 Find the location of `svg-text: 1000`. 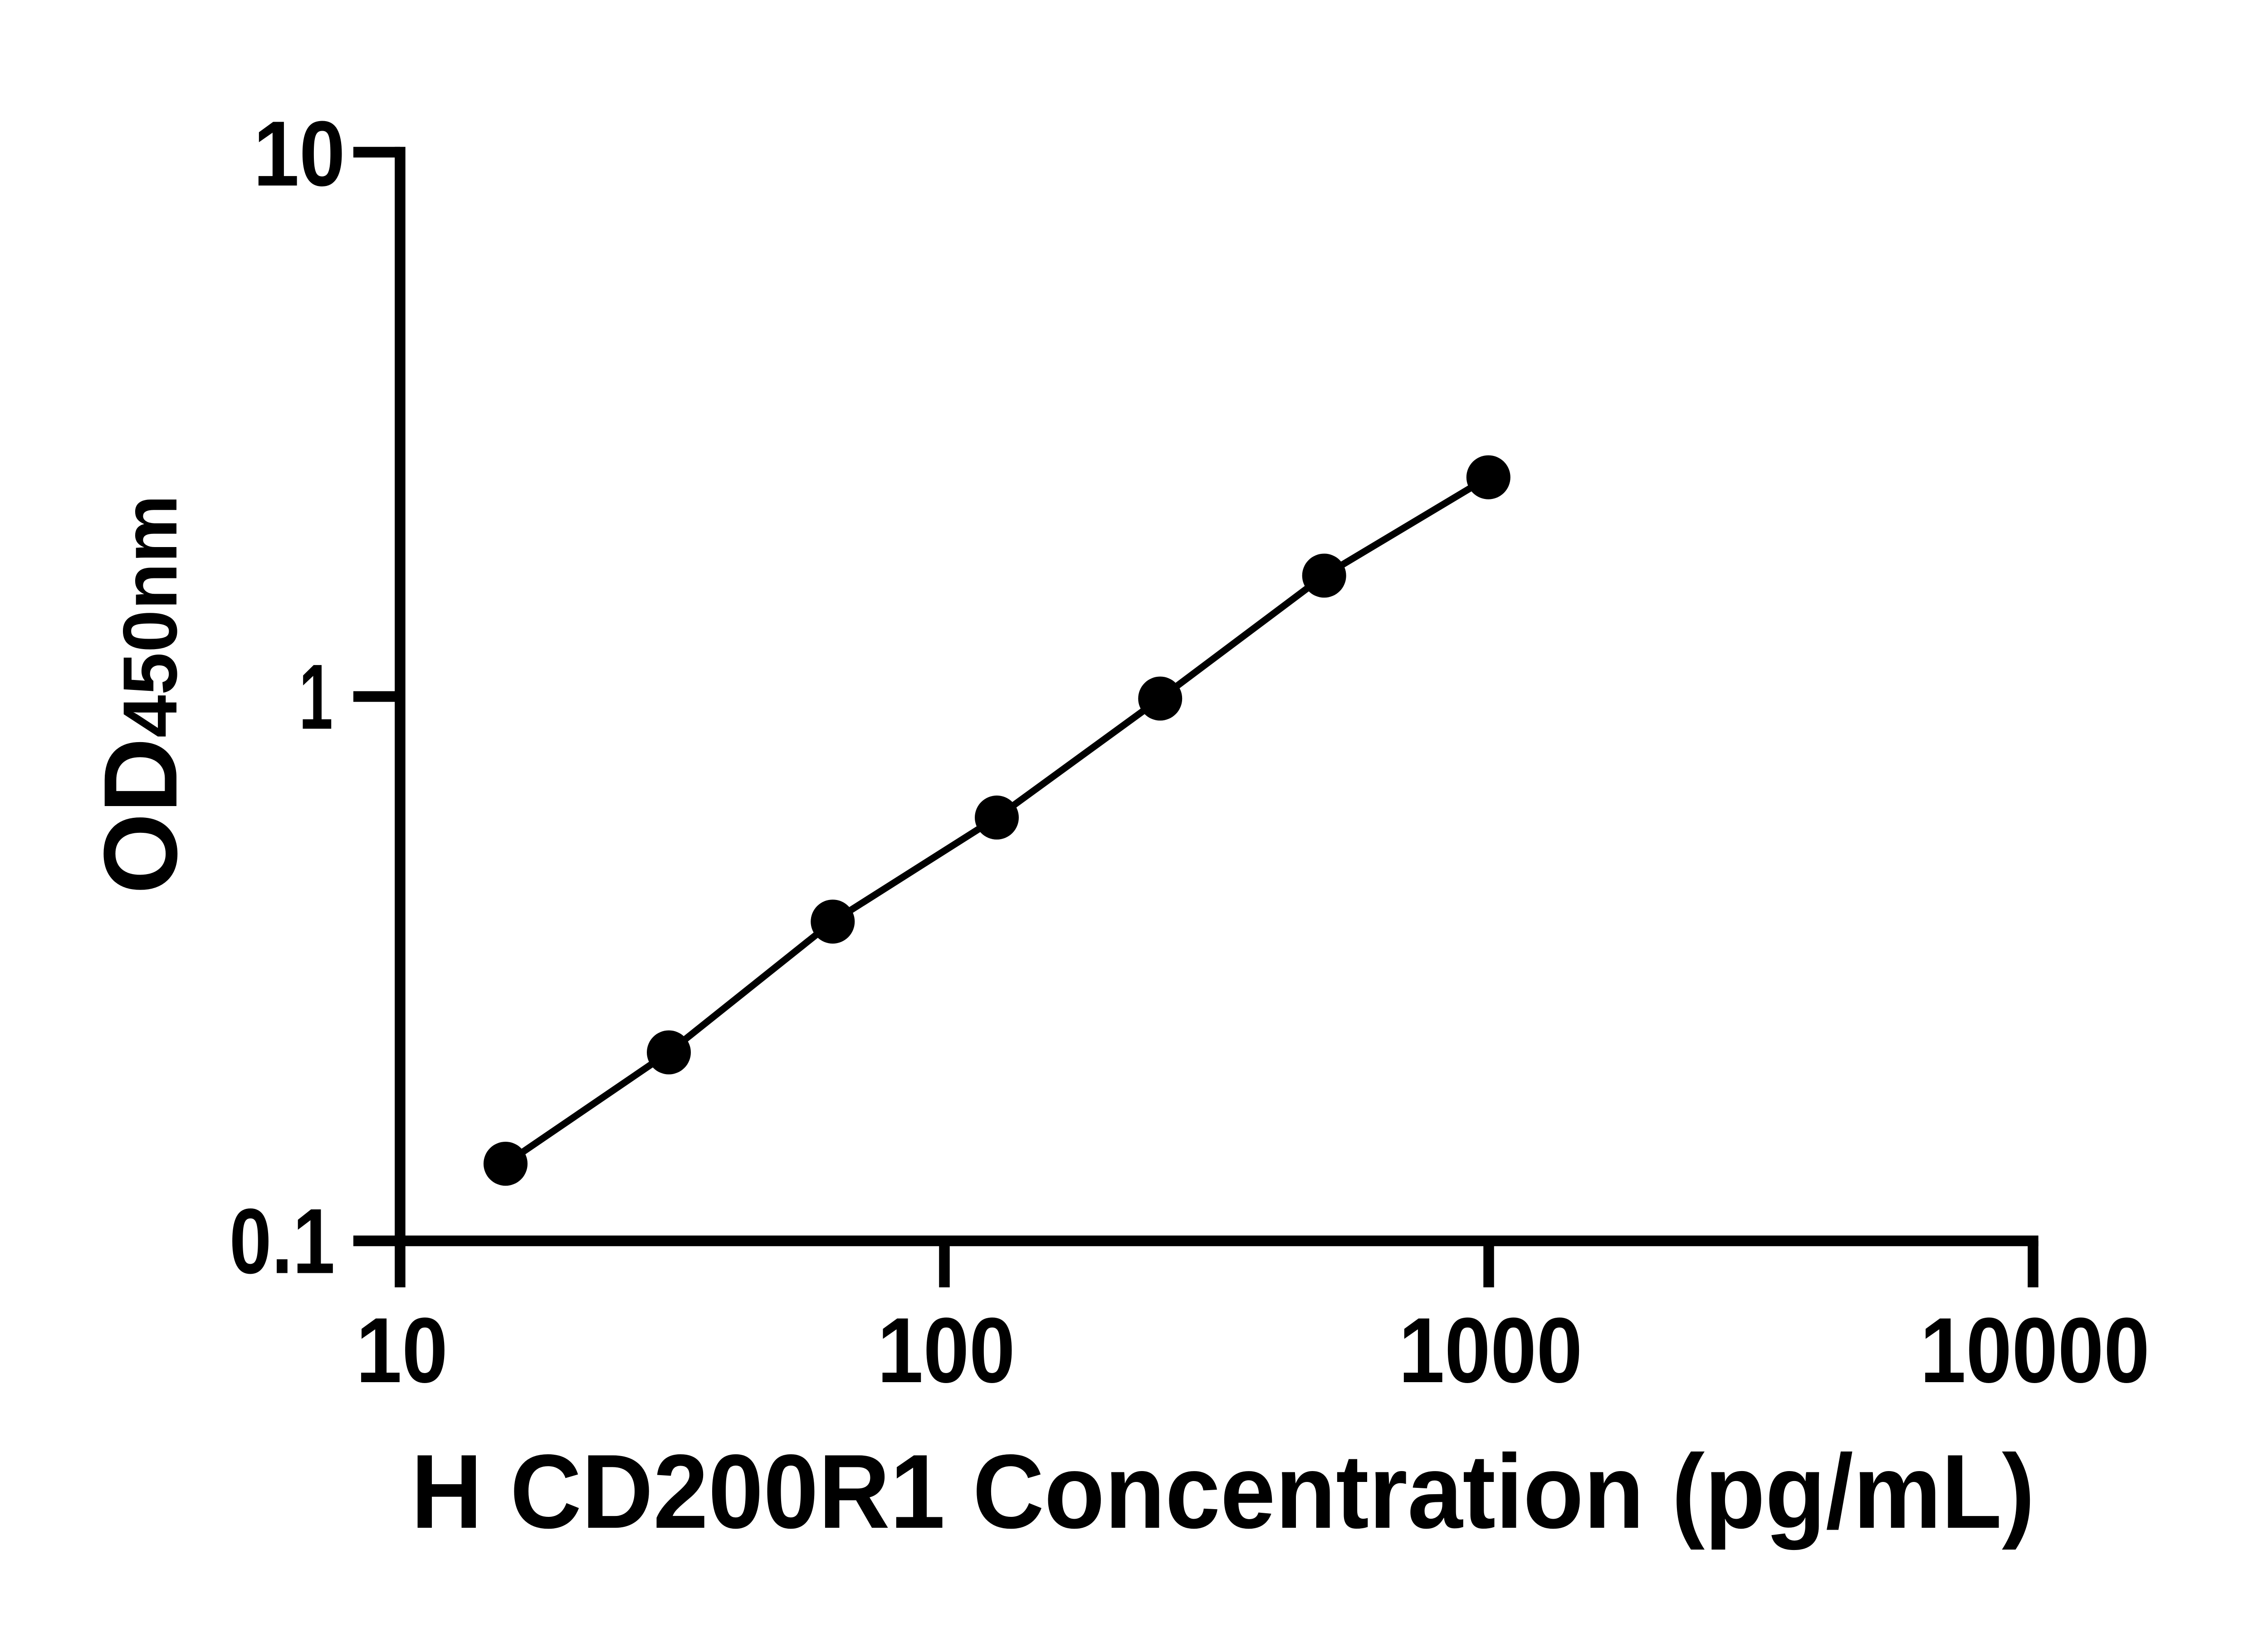

svg-text: 1000 is located at coordinates (1490, 1350).